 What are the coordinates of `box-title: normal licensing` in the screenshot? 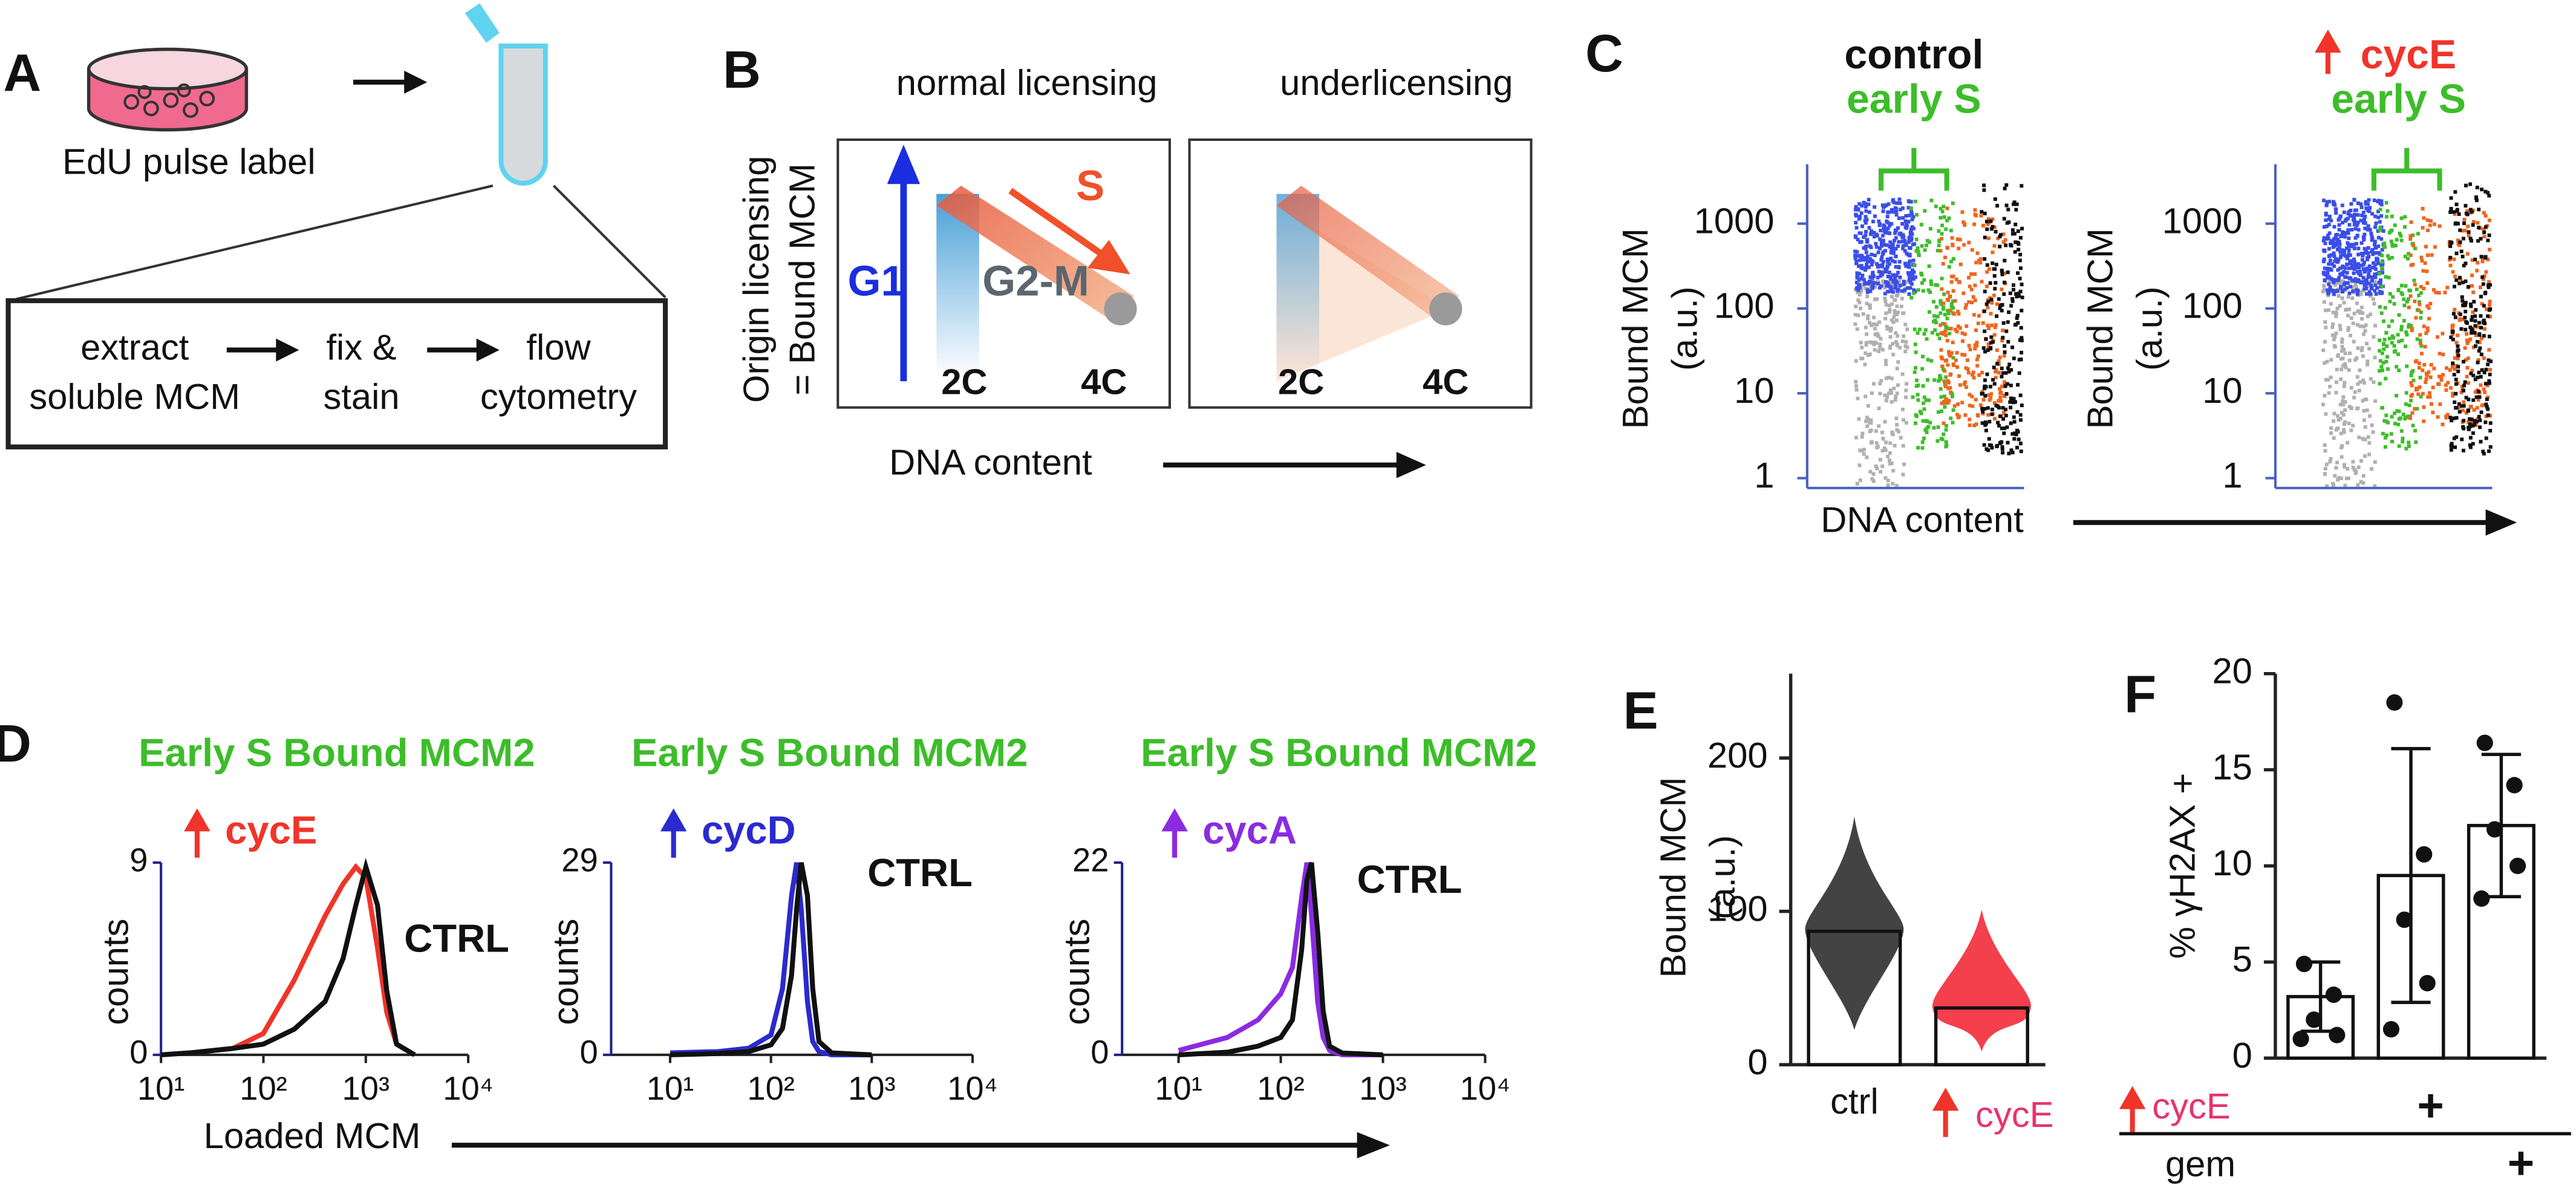 It's located at (1027, 82).